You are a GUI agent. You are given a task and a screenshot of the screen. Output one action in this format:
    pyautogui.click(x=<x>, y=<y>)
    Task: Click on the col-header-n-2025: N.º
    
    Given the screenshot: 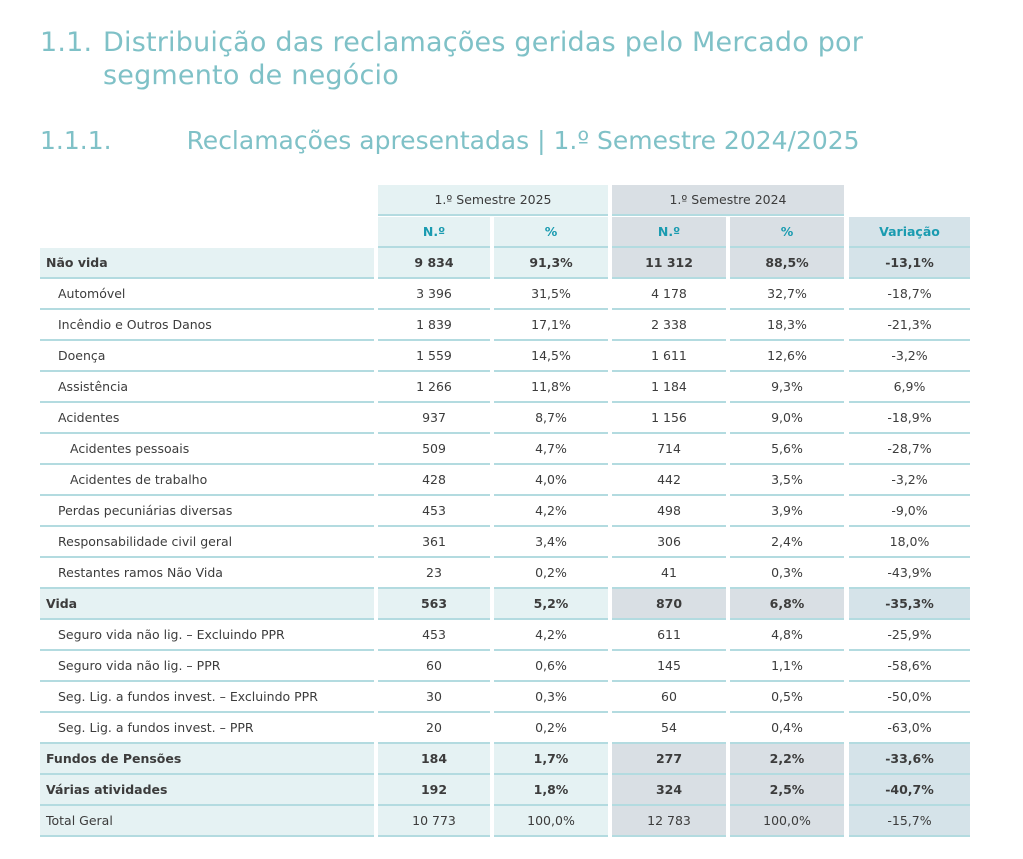 What is the action you would take?
    pyautogui.click(x=434, y=232)
    